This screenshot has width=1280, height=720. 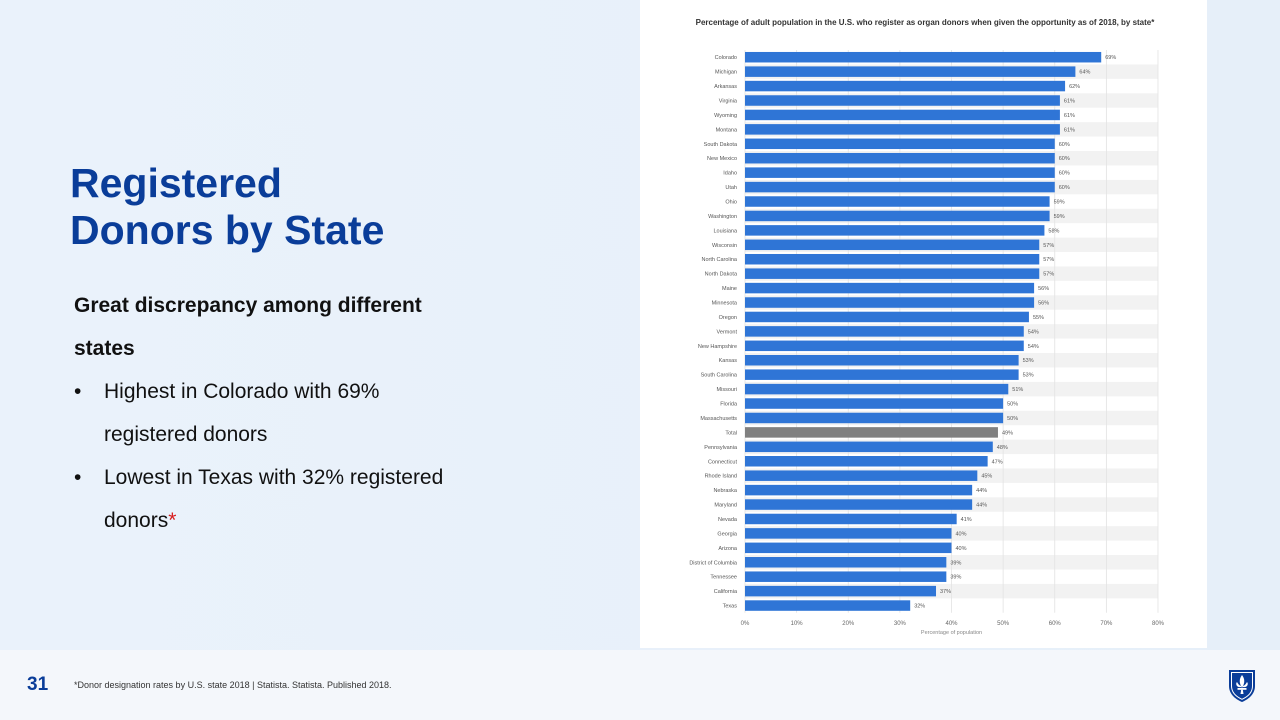 What do you see at coordinates (713, 563) in the screenshot?
I see `category-label: District of Columbia` at bounding box center [713, 563].